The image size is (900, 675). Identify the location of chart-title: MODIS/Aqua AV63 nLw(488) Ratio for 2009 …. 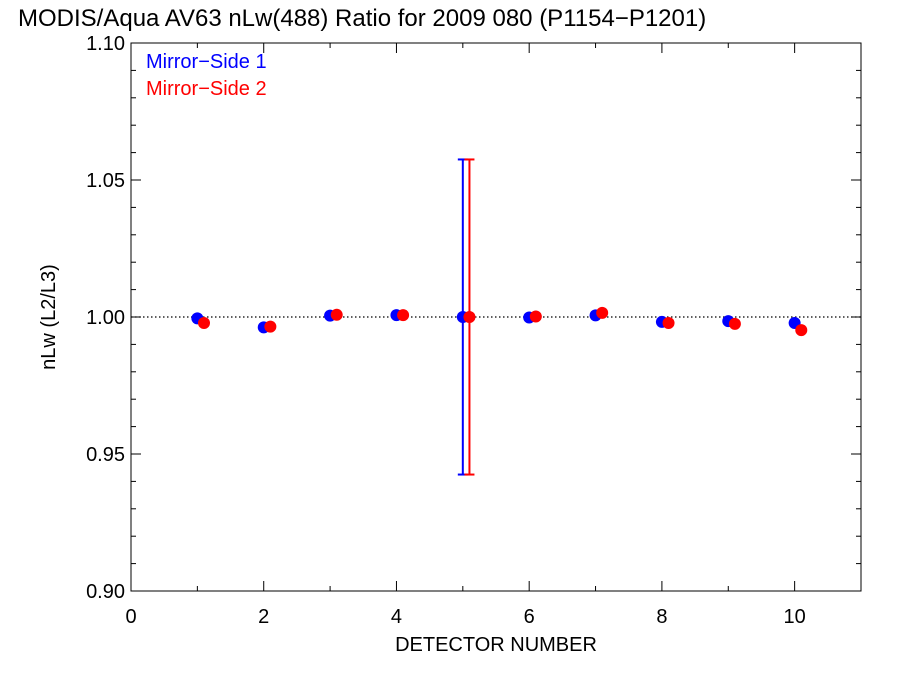
(362, 18).